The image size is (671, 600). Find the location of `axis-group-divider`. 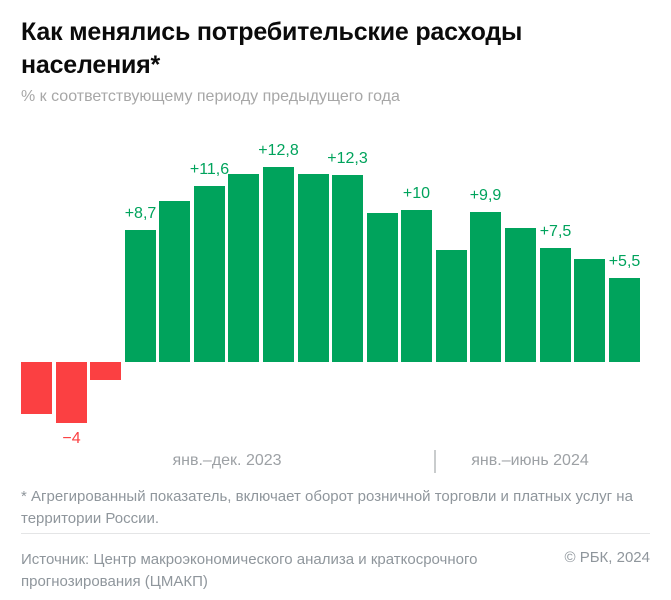

axis-group-divider is located at coordinates (435, 461).